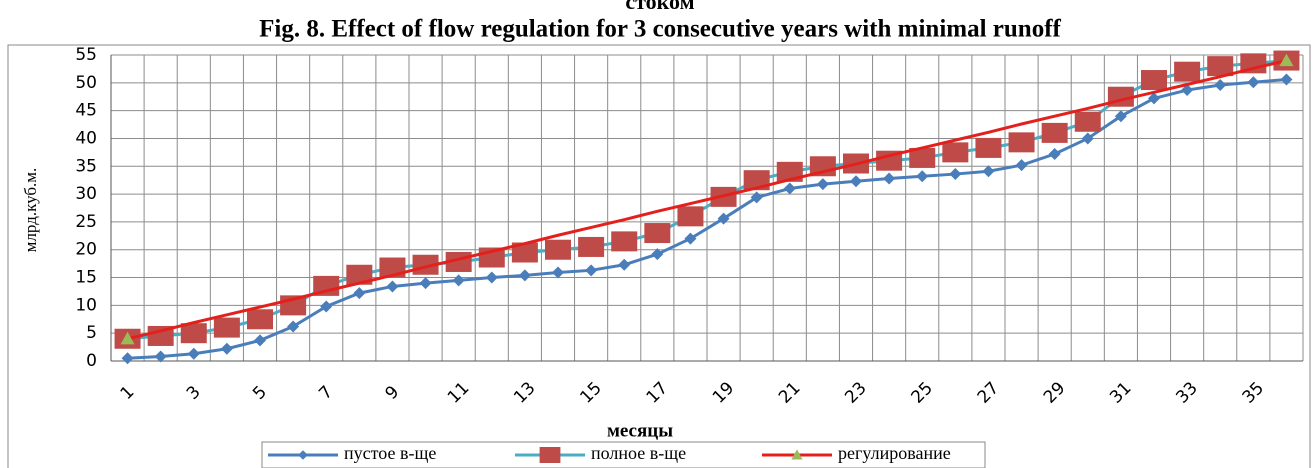 Image resolution: width=1315 pixels, height=468 pixels. Describe the element at coordinates (1253, 392) in the screenshot. I see `x-tick-label: 35` at that location.